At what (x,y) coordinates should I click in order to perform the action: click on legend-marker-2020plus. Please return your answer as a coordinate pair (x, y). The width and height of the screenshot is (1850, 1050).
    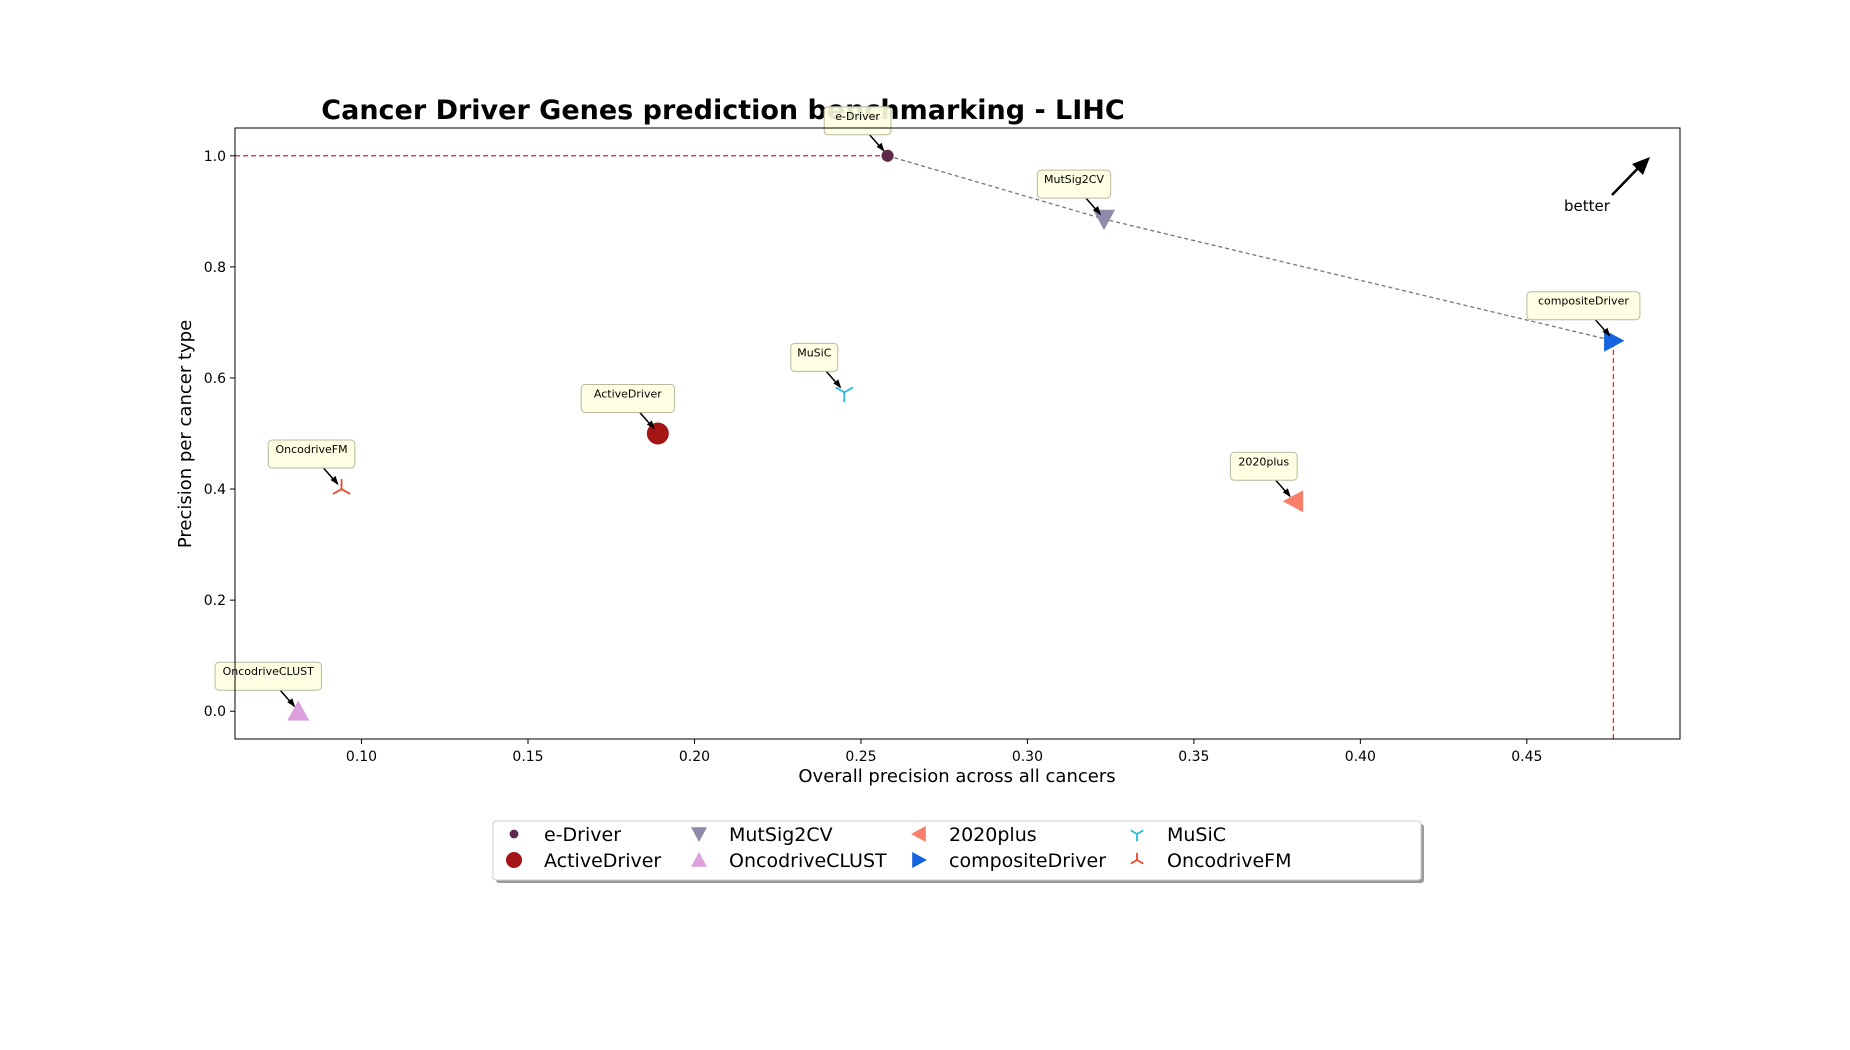
    Looking at the image, I should click on (918, 834).